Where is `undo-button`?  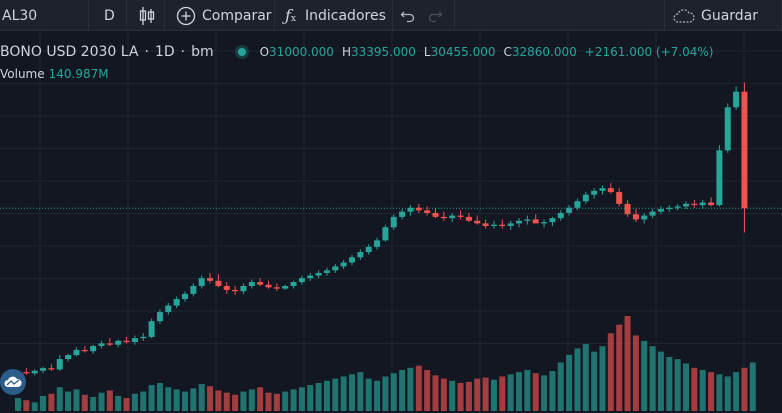 undo-button is located at coordinates (408, 15).